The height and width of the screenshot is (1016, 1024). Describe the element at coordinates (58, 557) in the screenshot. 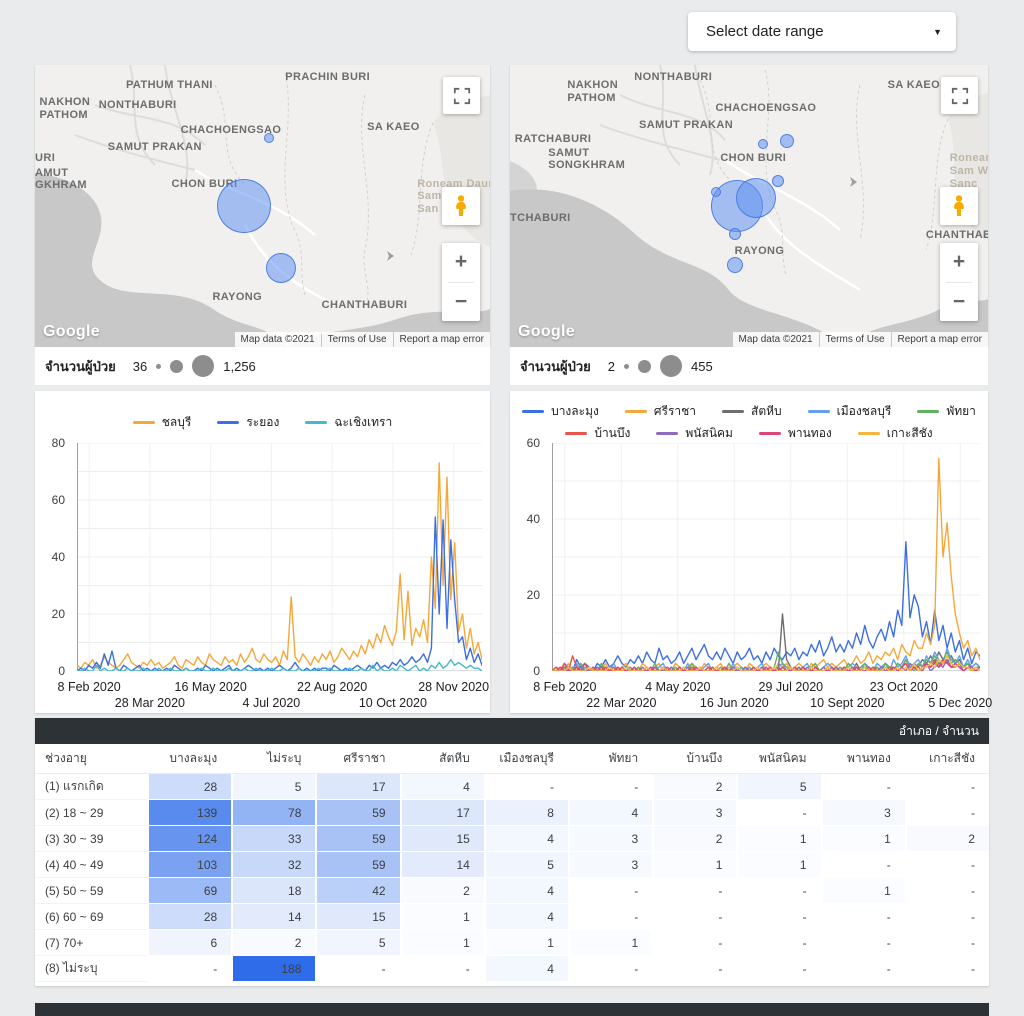

I see `y-tick-label: 40` at that location.